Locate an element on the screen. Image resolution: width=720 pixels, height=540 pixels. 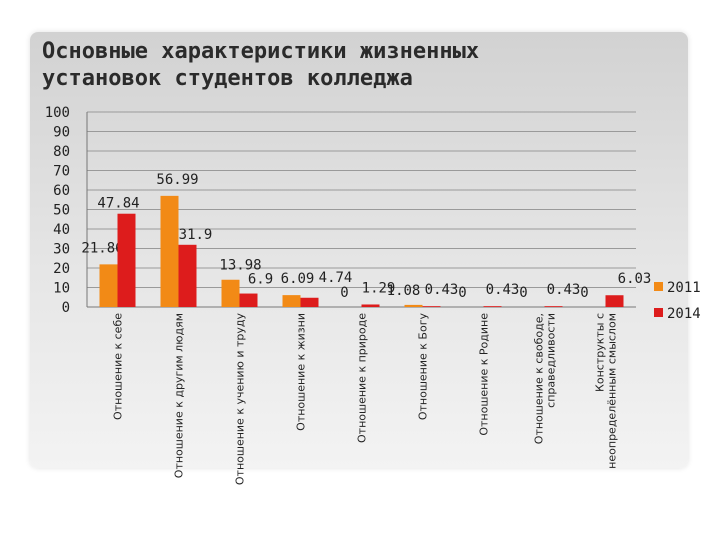
y-tick-label: 30 is located at coordinates (61, 250).